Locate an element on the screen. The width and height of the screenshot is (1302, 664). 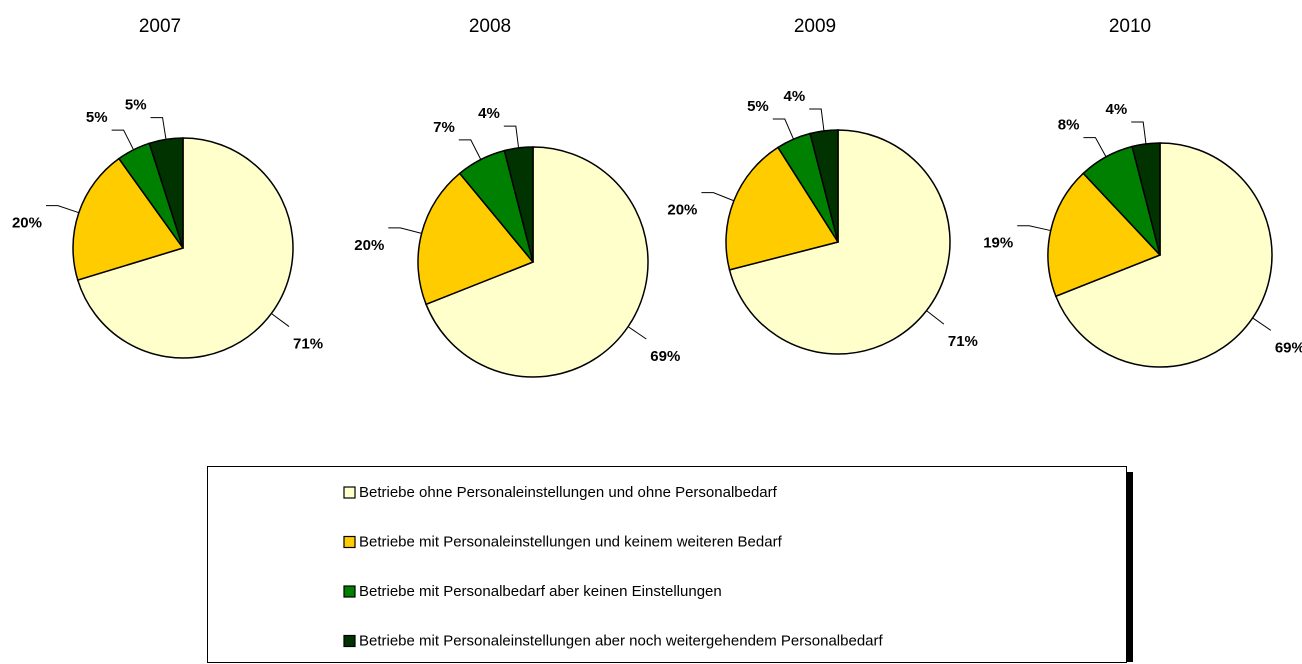
legend-shadow is located at coordinates (1130, 567).